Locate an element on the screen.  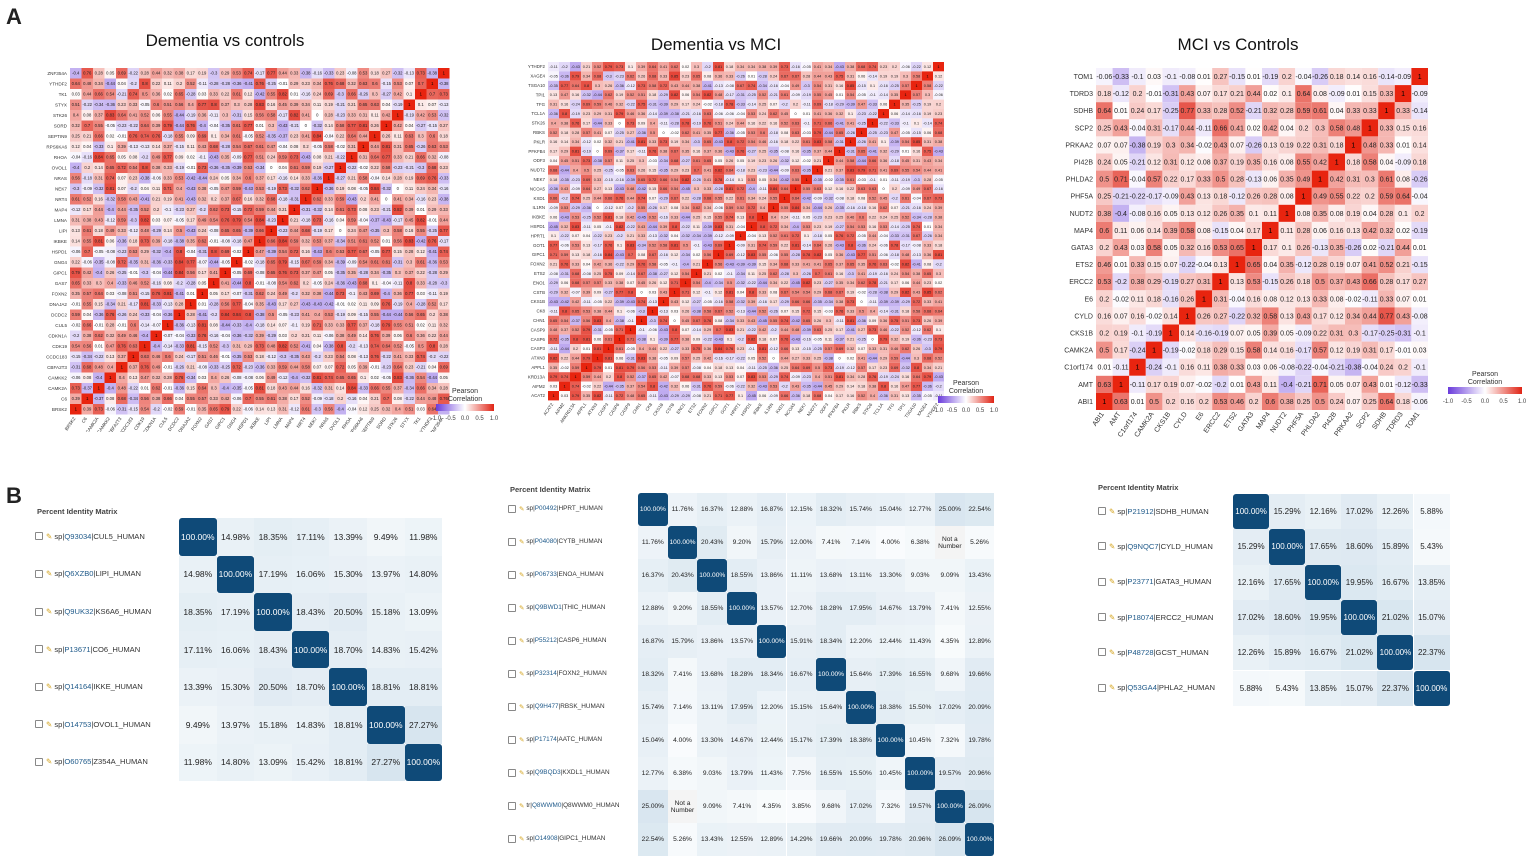
cell-value: 0.48 is located at coordinates (145, 230).